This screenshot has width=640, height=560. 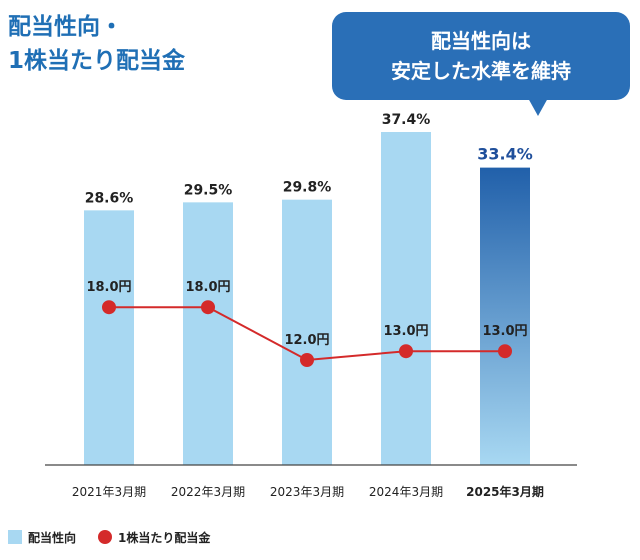 What do you see at coordinates (405, 331) in the screenshot?
I see `dividend-label-3: 13.0円` at bounding box center [405, 331].